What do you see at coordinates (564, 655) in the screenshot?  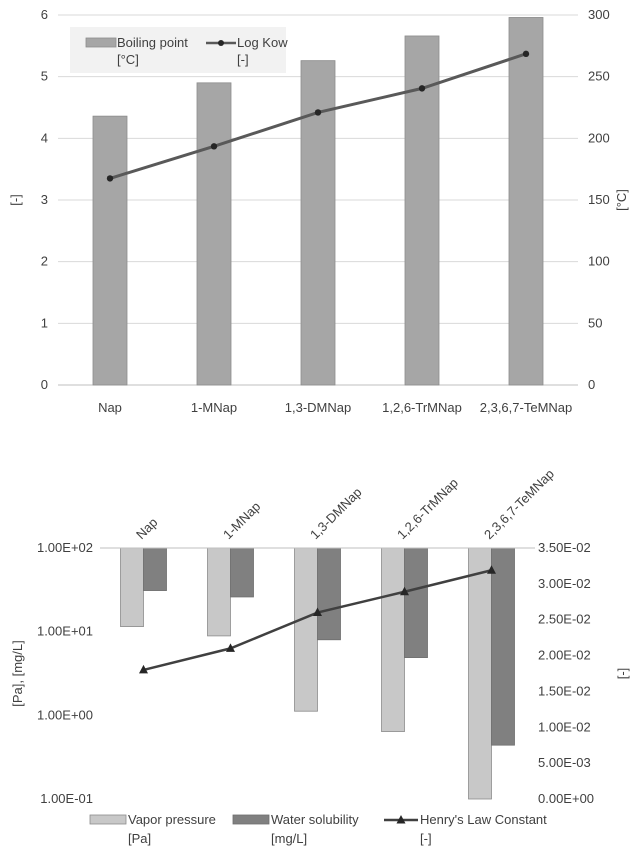 I see `y-right-tick-label: 2.00E-02` at bounding box center [564, 655].